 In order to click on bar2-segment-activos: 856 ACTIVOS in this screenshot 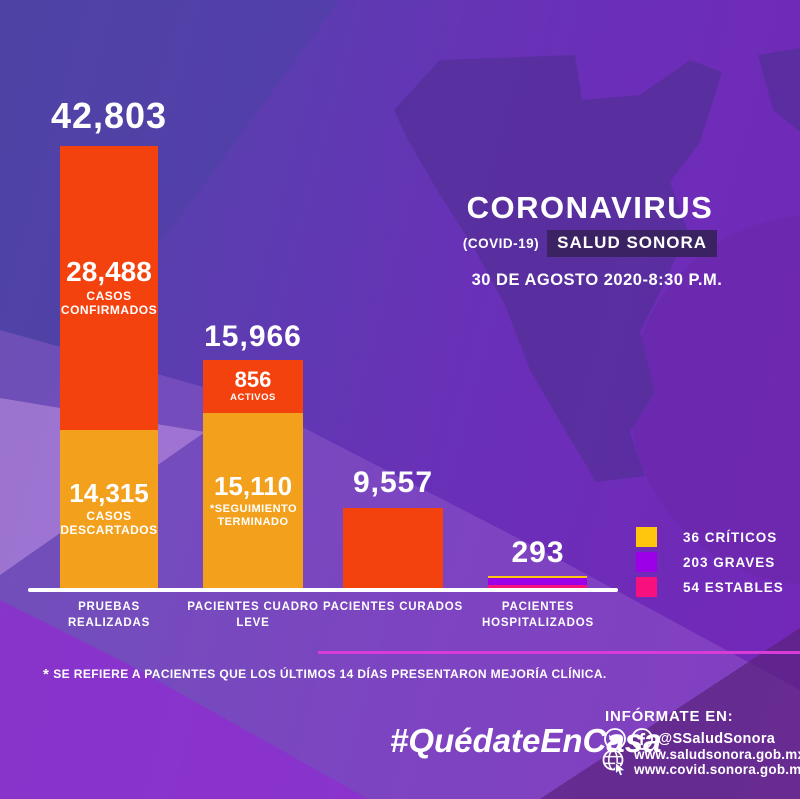, I will do `click(253, 386)`.